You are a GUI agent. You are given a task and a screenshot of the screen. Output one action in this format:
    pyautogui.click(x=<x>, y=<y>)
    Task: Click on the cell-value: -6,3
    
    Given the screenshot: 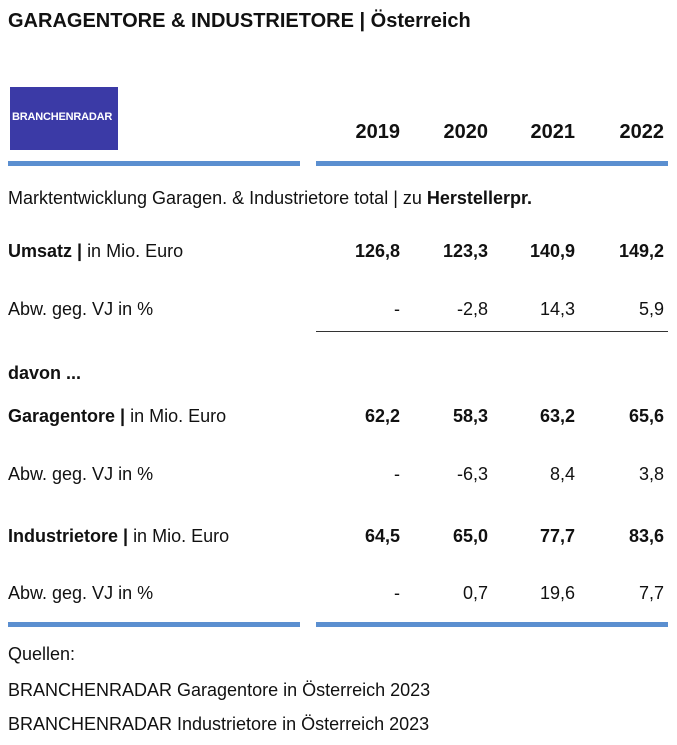 What is the action you would take?
    pyautogui.click(x=472, y=474)
    